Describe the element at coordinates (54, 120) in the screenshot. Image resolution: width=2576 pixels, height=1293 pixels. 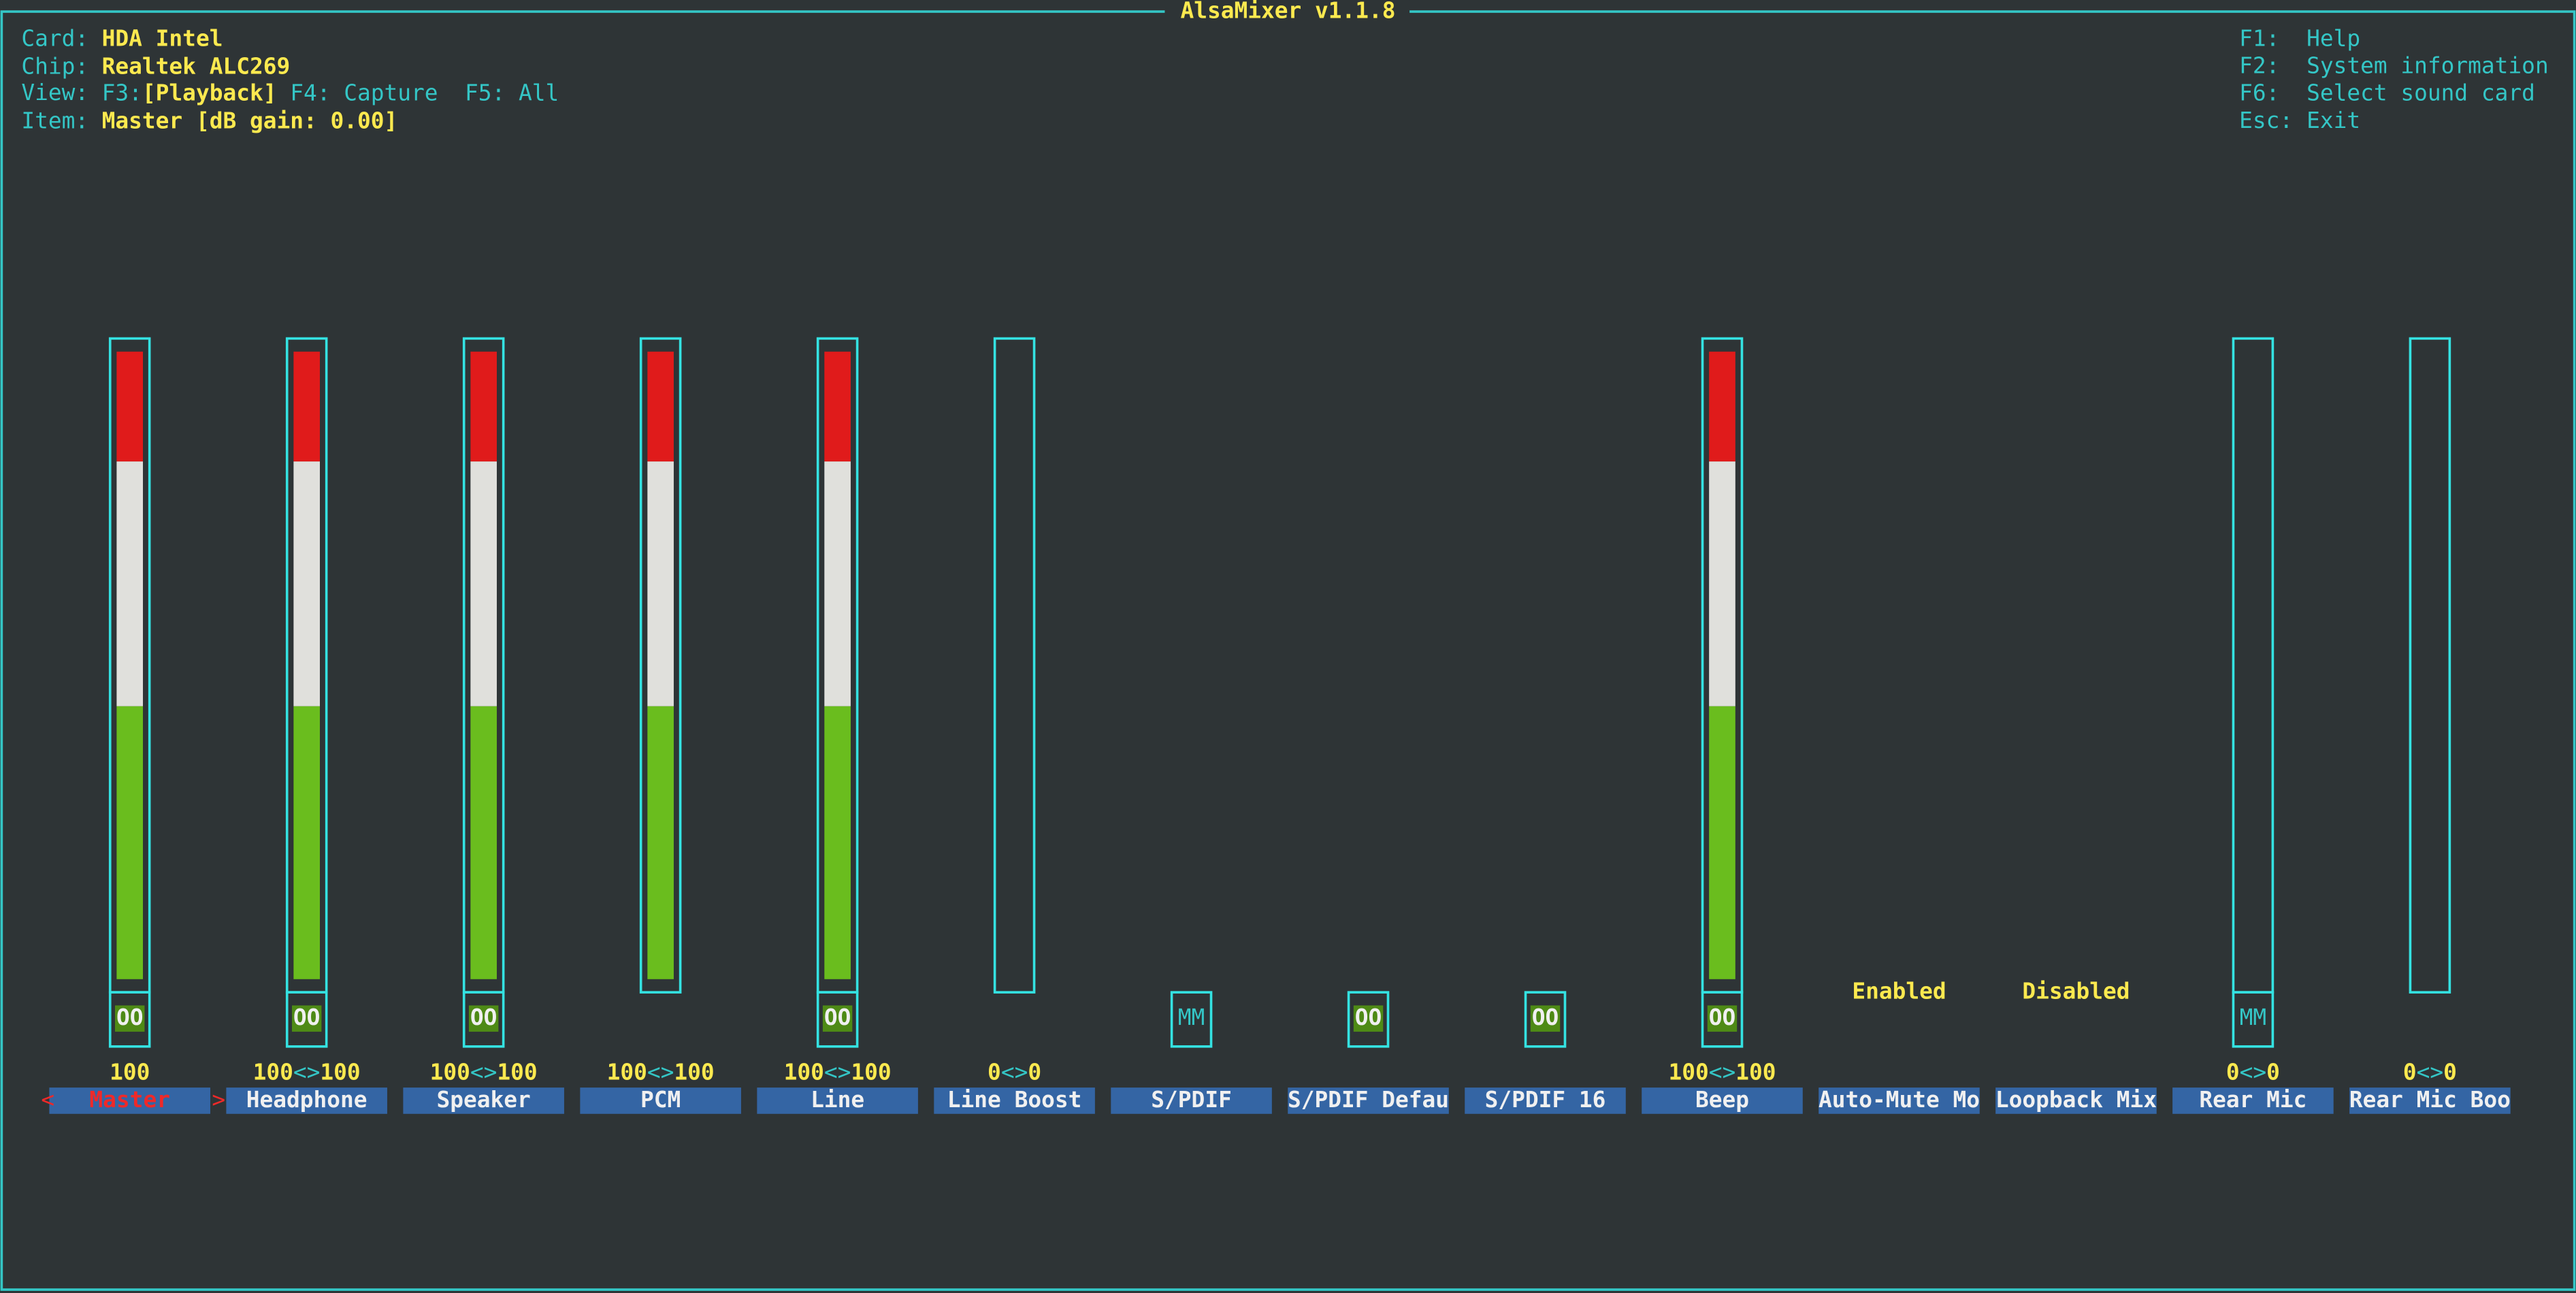
I see `info-label: Item:` at that location.